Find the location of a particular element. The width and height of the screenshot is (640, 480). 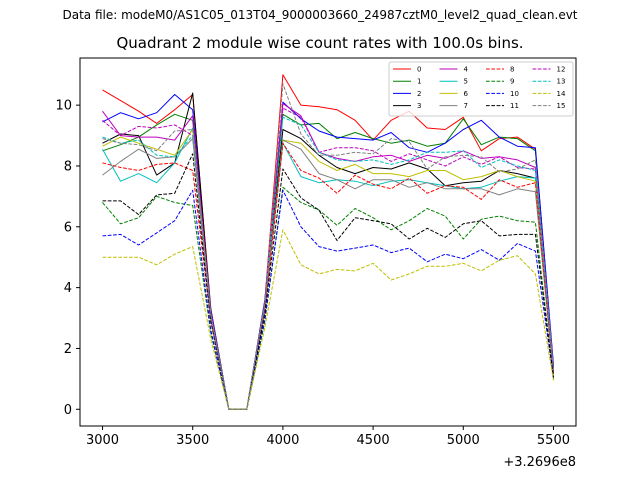

legend-label-7: 7 is located at coordinates (466, 106).